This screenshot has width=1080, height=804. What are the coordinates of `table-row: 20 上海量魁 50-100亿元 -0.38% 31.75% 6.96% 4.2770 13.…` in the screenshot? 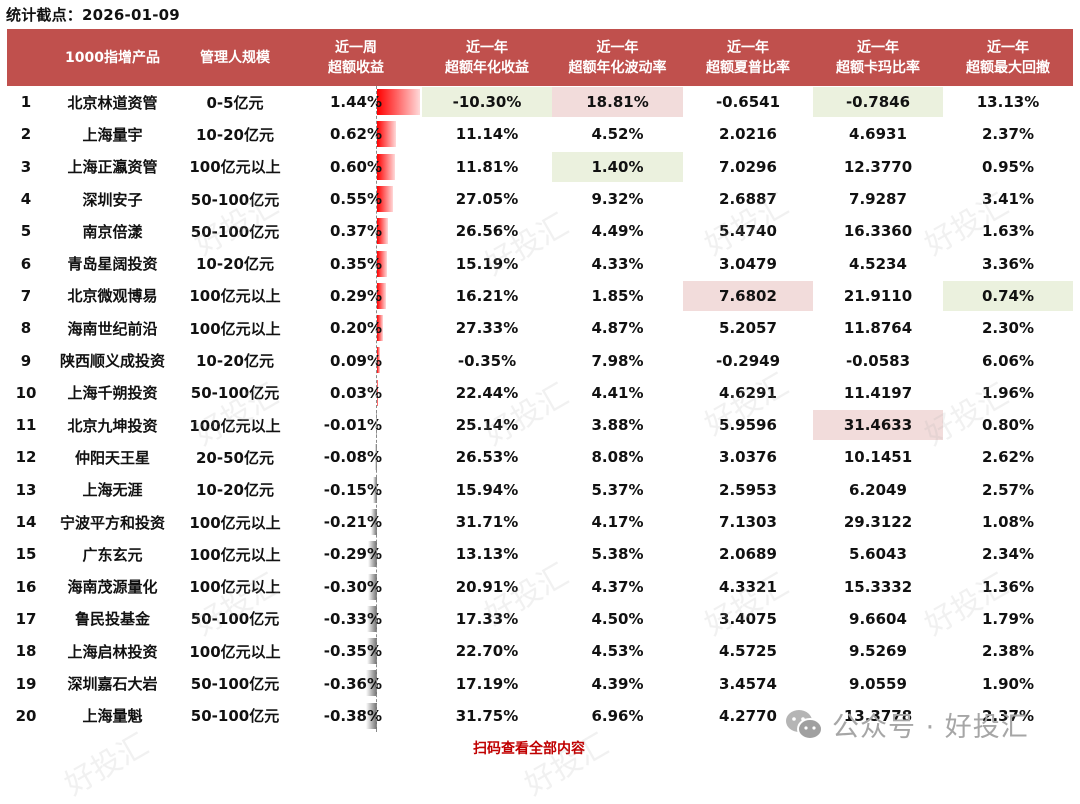 It's located at (540, 716).